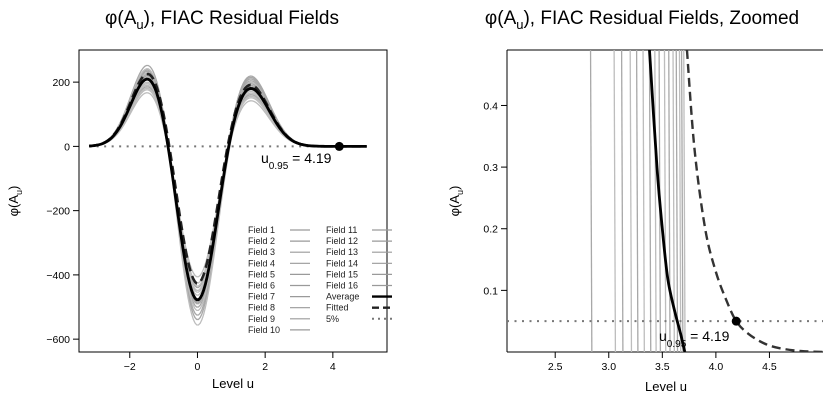  I want to click on chart-left-y-axis-label: φ(Au), so click(15, 201).